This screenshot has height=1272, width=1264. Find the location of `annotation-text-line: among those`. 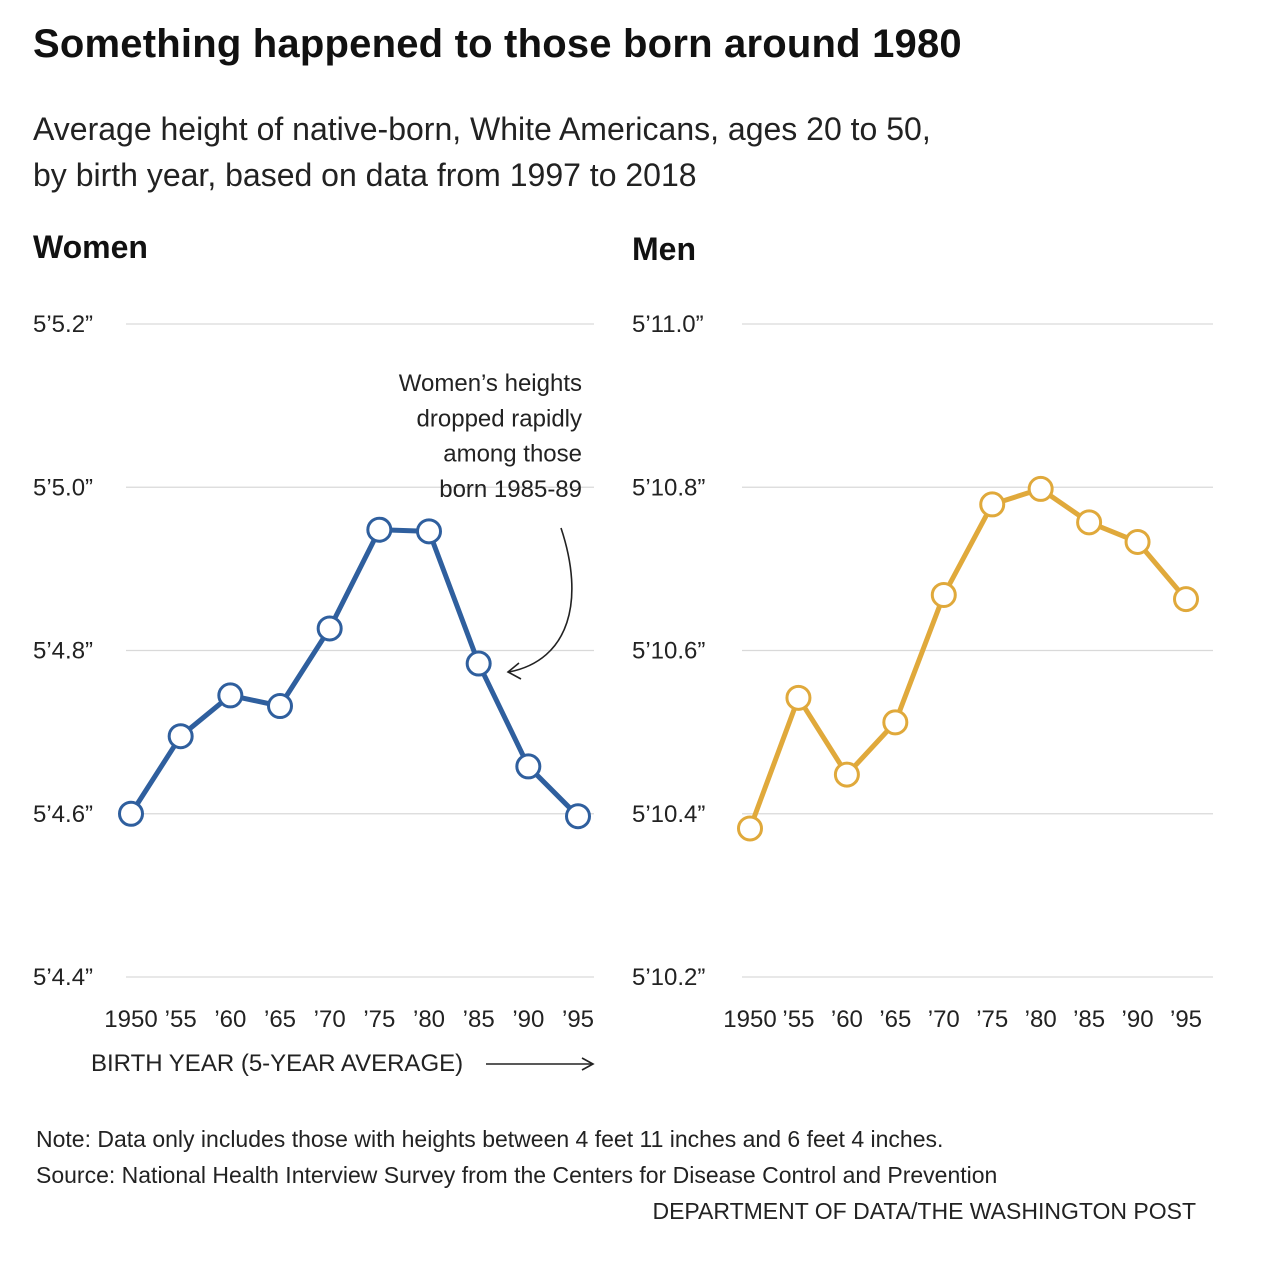

annotation-text-line: among those is located at coordinates (512, 454).